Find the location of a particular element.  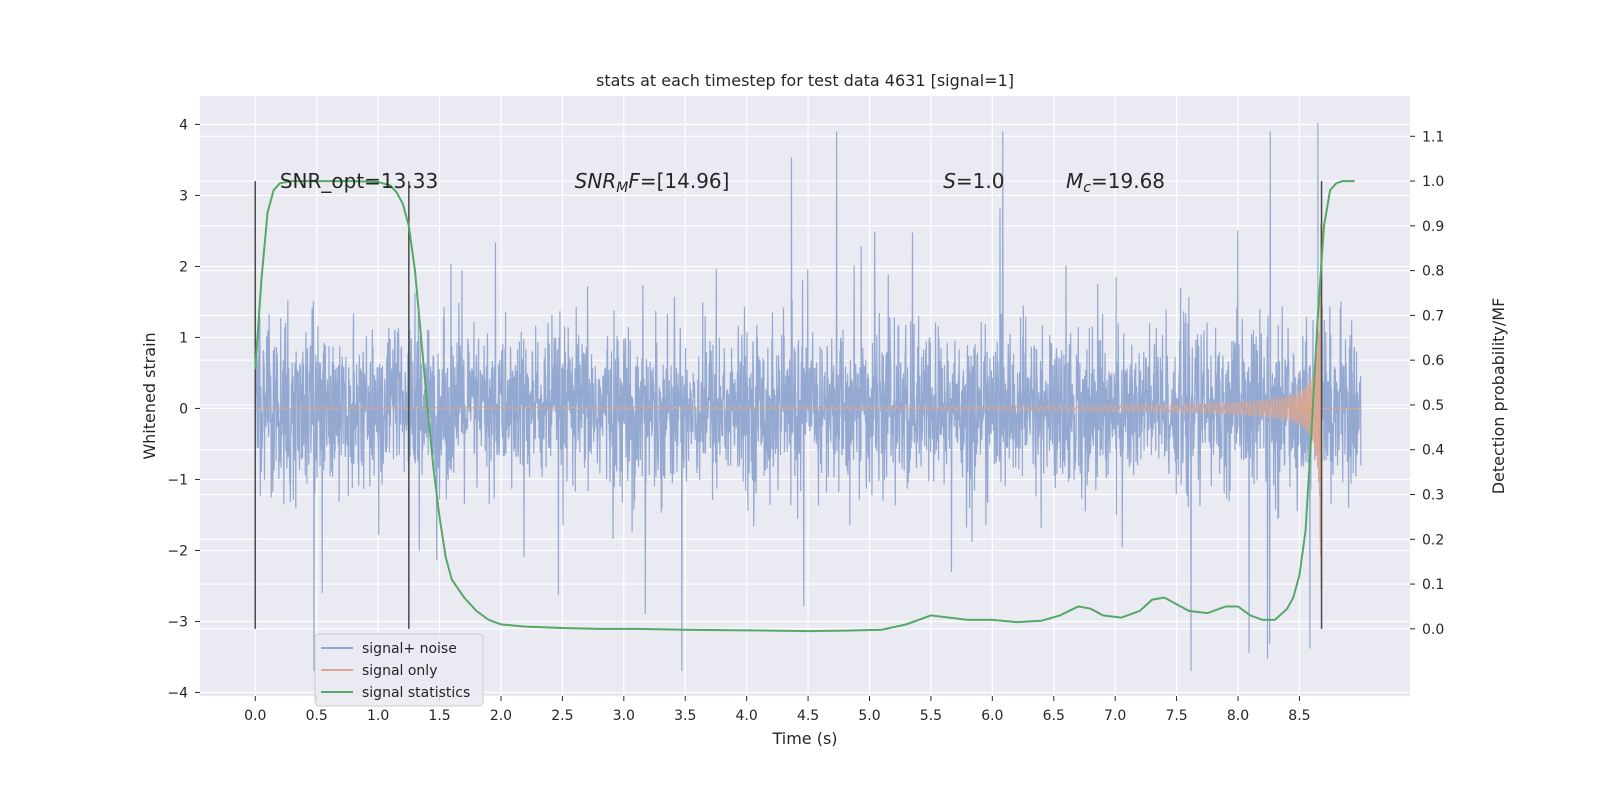

x-tick-label: 7.5 is located at coordinates (1176, 716).